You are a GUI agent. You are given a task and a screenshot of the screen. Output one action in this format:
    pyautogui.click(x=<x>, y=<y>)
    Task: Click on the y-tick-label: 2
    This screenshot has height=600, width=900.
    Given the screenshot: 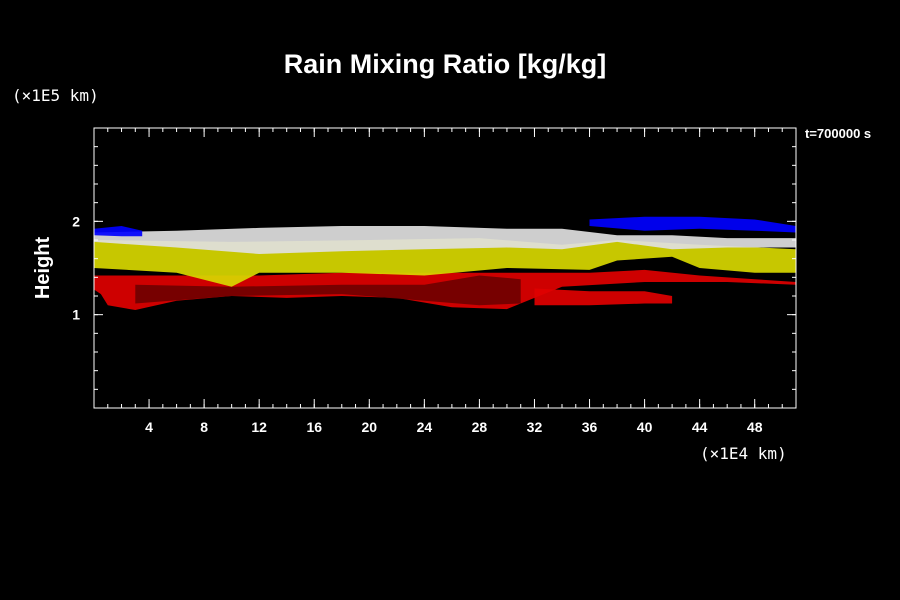 What is the action you would take?
    pyautogui.click(x=76, y=221)
    